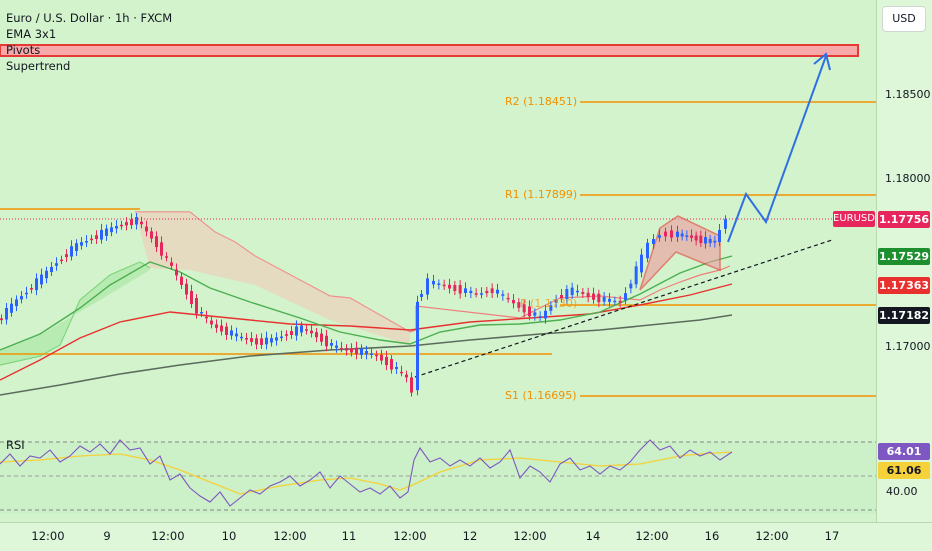 Image resolution: width=932 pixels, height=551 pixels. Describe the element at coordinates (366, 473) in the screenshot. I see `rsi-main-line` at that location.